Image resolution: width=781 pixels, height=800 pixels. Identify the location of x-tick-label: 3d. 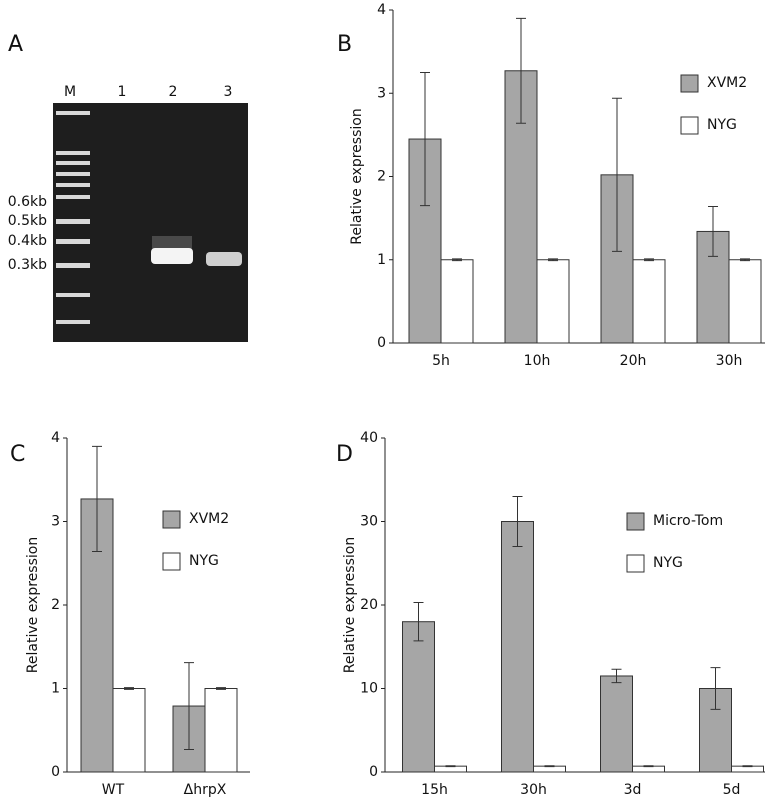
(633, 790).